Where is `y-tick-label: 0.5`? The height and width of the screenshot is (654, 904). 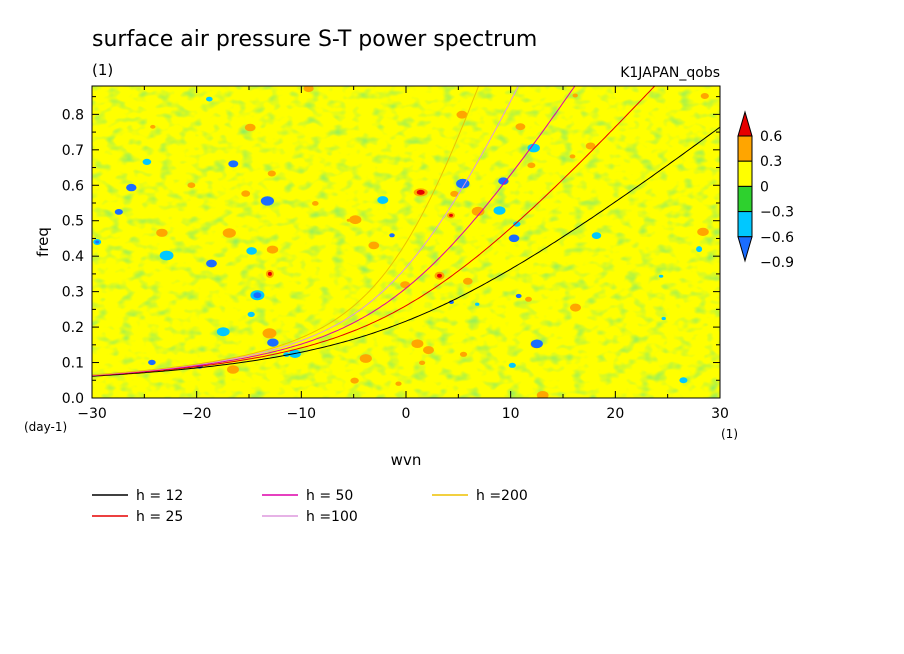
y-tick-label: 0.5 is located at coordinates (73, 222).